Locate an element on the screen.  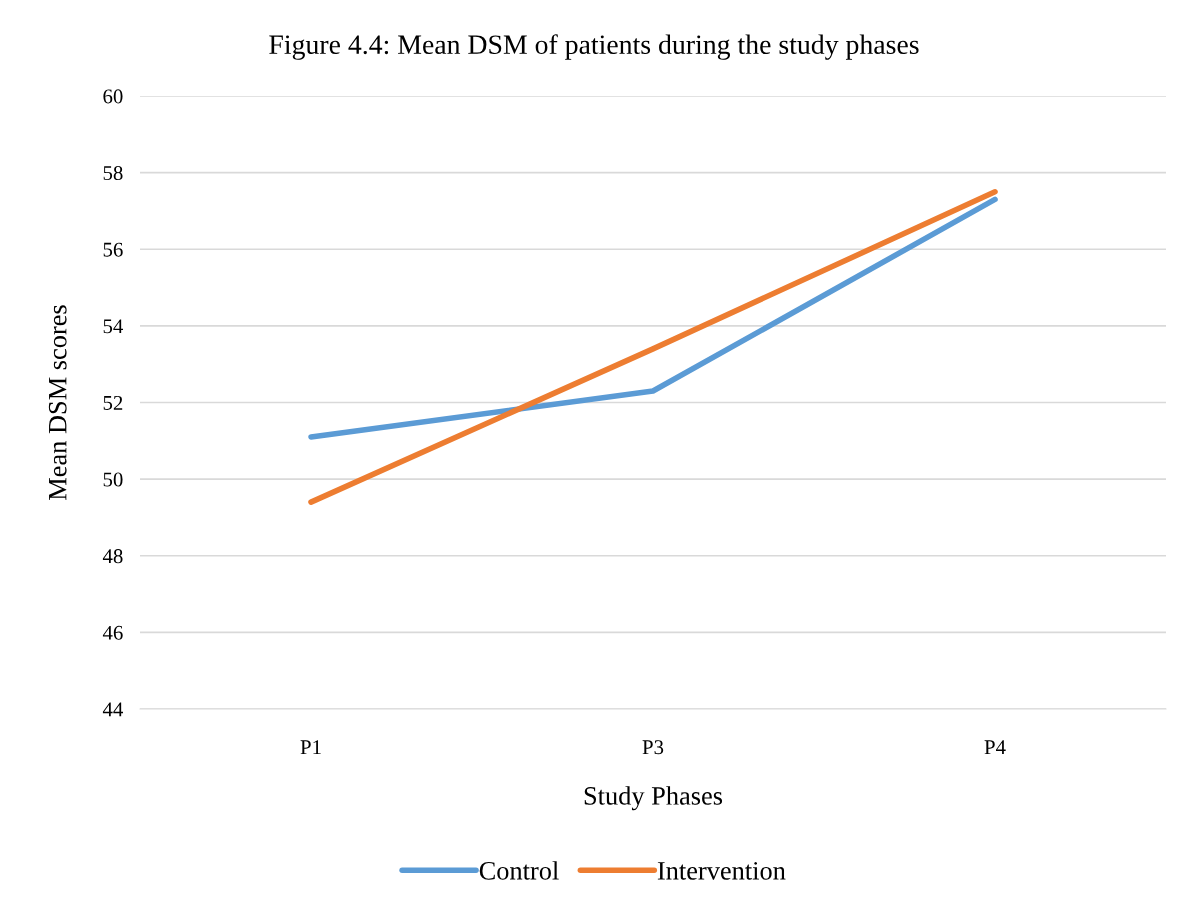
y-tick-label: 46 is located at coordinates (112, 632).